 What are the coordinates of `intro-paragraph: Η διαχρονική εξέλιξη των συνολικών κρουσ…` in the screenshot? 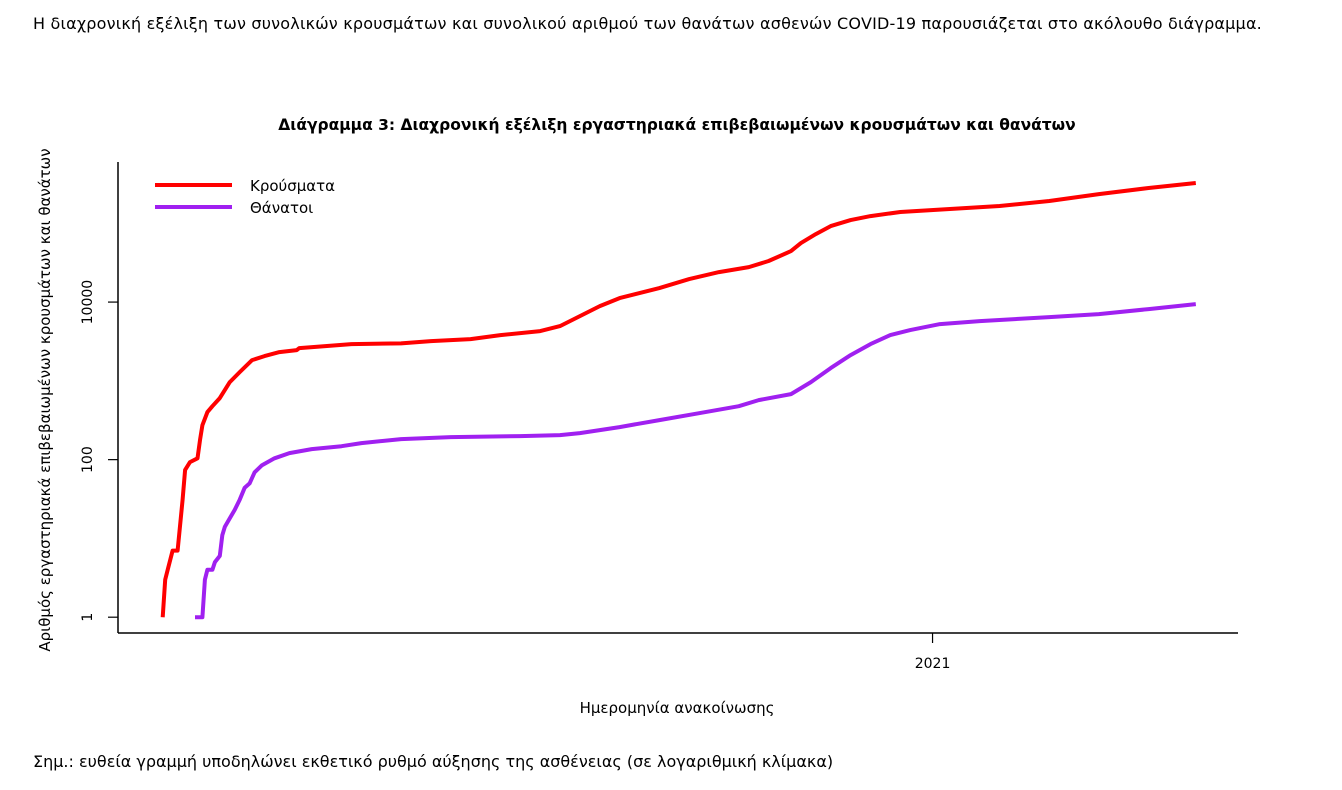 It's located at (647, 23).